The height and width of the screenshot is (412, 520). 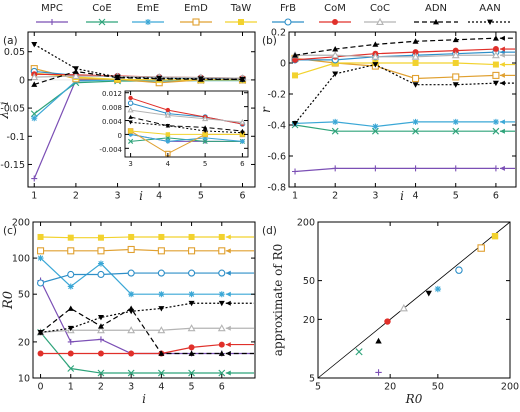 What do you see at coordinates (283, 64) in the screenshot?
I see `y-tick-label: 0` at bounding box center [283, 64].